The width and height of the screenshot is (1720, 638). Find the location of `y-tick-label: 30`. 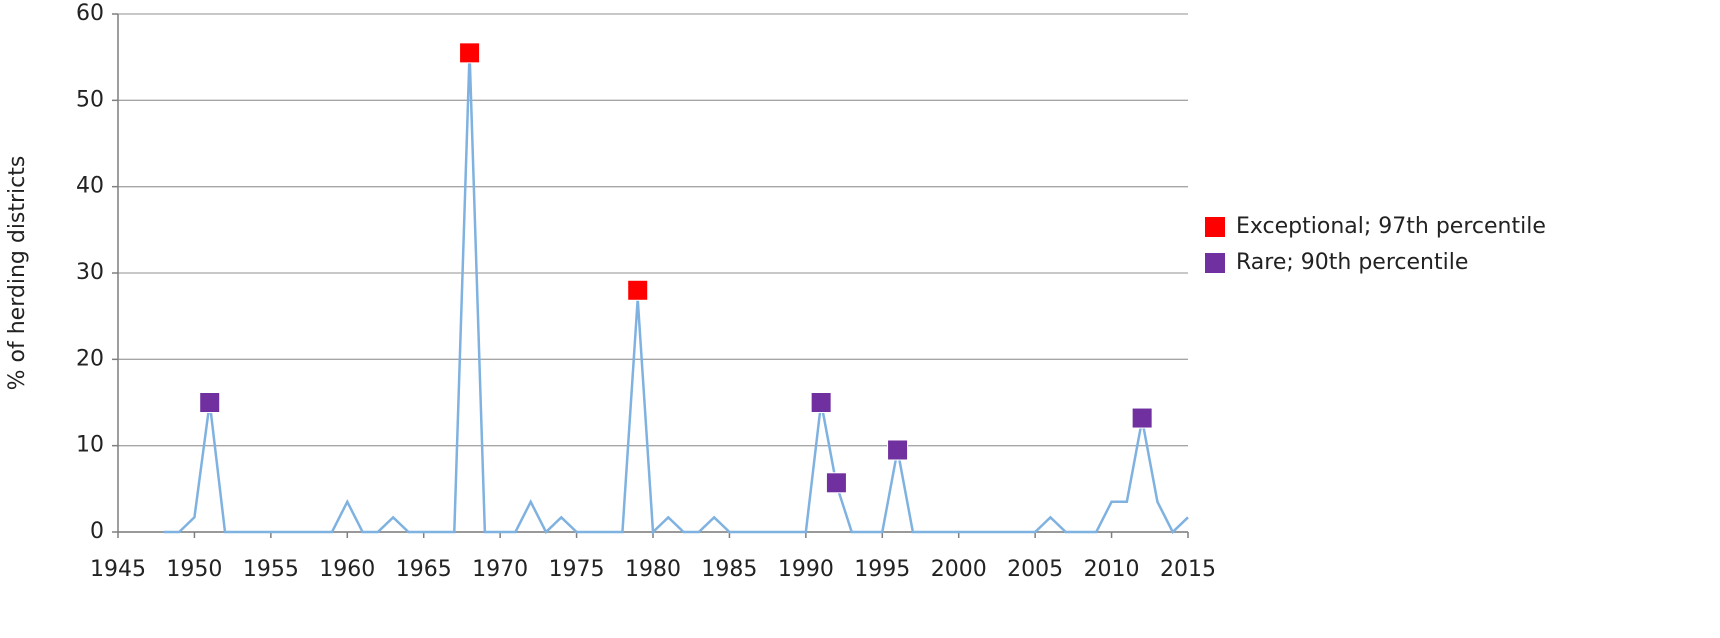

y-tick-label: 30 is located at coordinates (90, 272).